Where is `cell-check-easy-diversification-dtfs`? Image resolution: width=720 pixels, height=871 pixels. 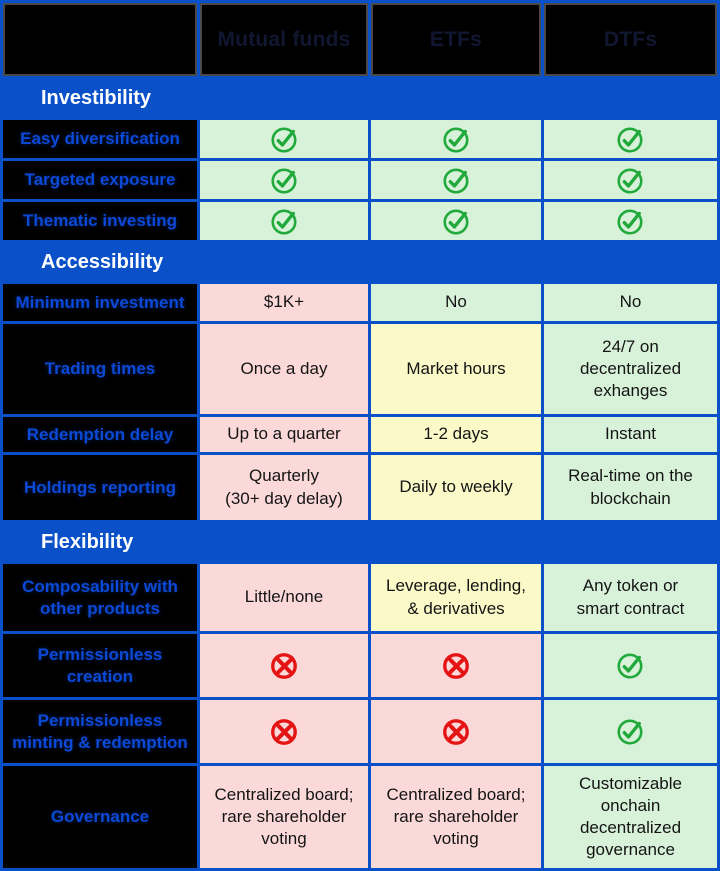
cell-check-easy-diversification-dtfs is located at coordinates (630, 139).